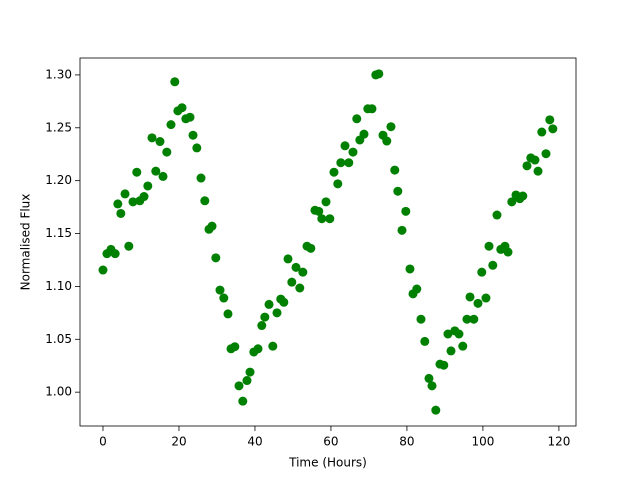 Image resolution: width=640 pixels, height=480 pixels. I want to click on x-axis-label: Time (Hours), so click(327, 463).